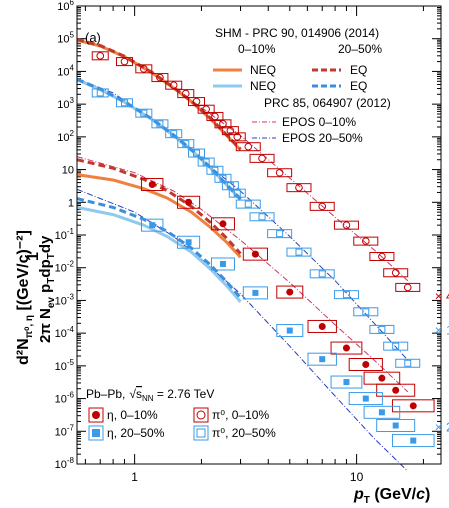 The image size is (449, 508). Describe the element at coordinates (393, 494) in the screenshot. I see `x-title-unit: (GeV/` at that location.